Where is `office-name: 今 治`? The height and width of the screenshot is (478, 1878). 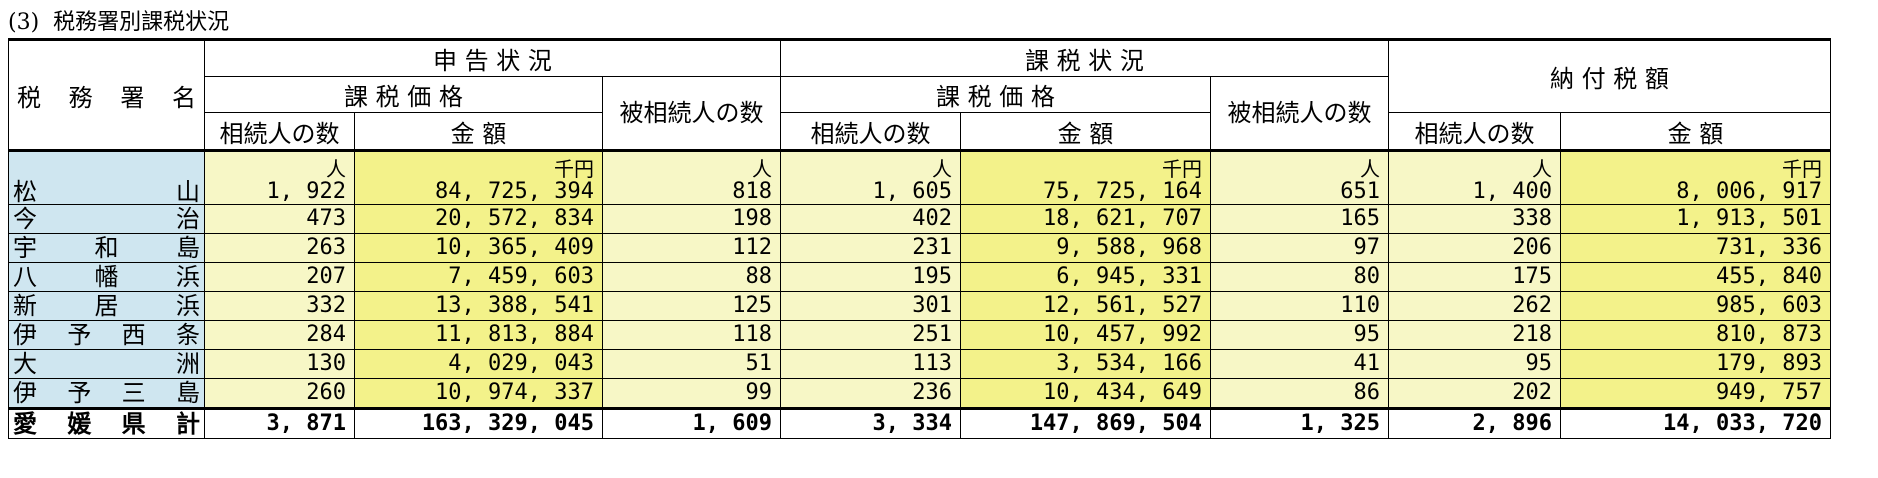
office-name: 今 治 is located at coordinates (106, 219).